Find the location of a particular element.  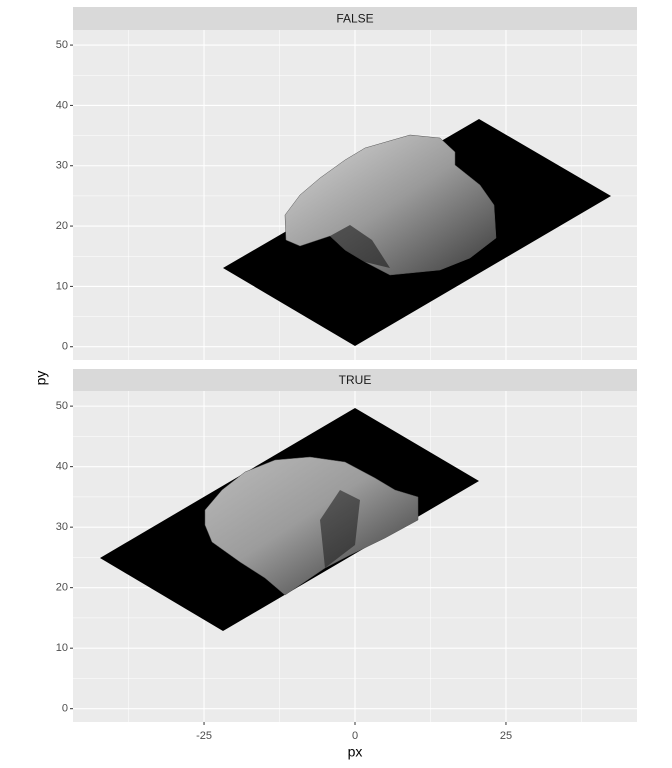

x-axis-title: px is located at coordinates (355, 752).